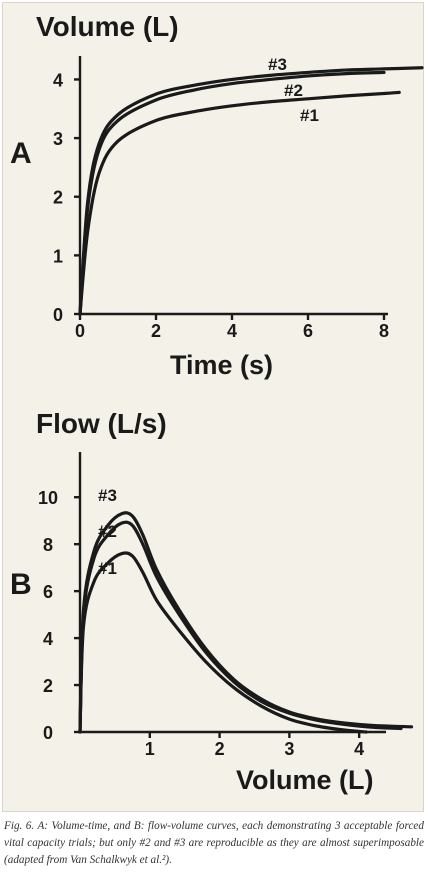 The width and height of the screenshot is (428, 879). Describe the element at coordinates (58, 80) in the screenshot. I see `chart-a-y-tick-label: 4` at that location.